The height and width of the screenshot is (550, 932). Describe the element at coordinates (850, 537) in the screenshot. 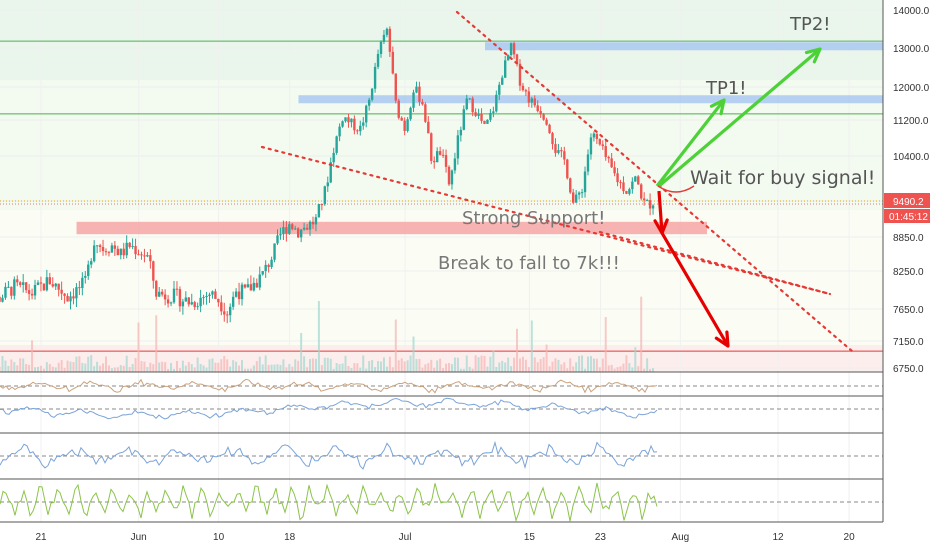

I see `time-tick-9: 20` at that location.